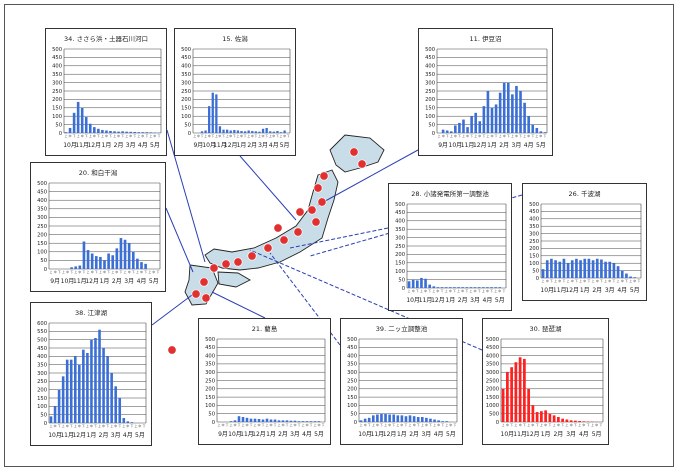 The height and width of the screenshot is (471, 678). Describe the element at coordinates (198, 145) in the screenshot. I see `x-tick-label: 9月` at that location.